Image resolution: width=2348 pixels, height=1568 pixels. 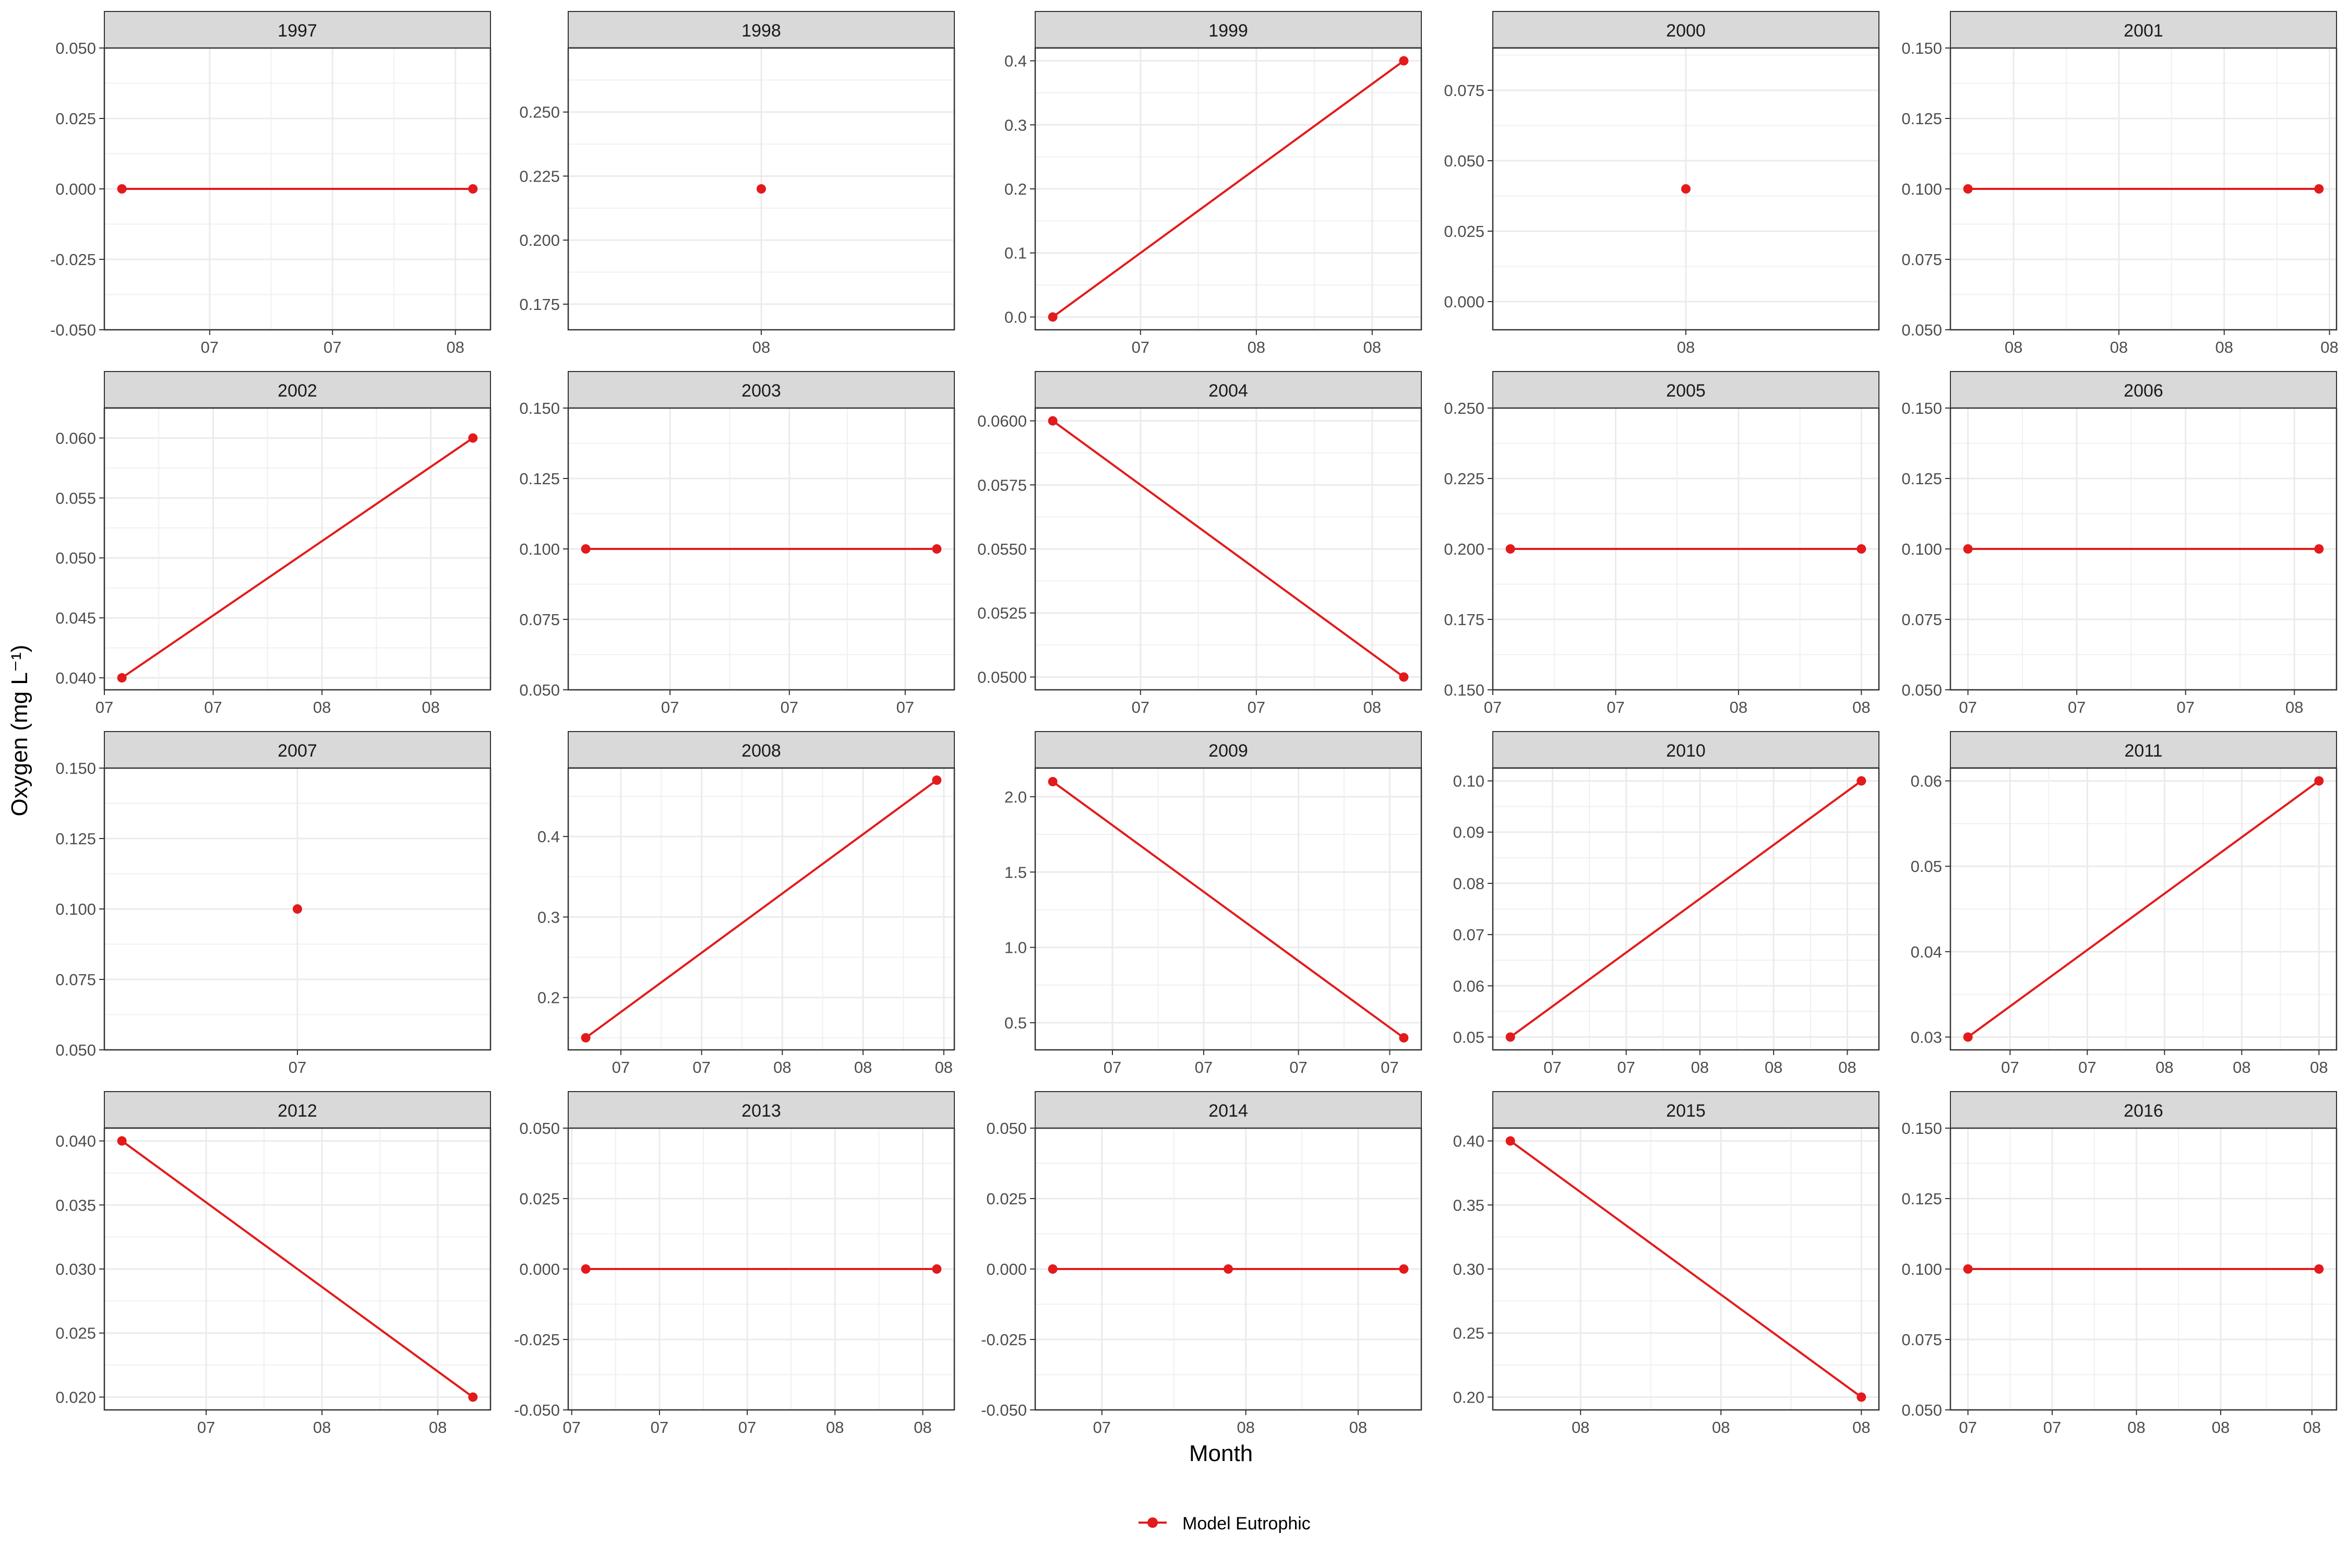 I want to click on facet-panel-2003: 2003 0.050 0.075 0.100 0.125 0.150 07 07 07, so click(x=737, y=544).